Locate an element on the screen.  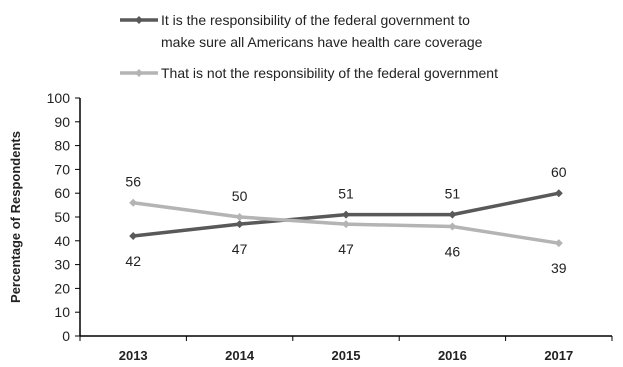
y-tick-label: 20 is located at coordinates (62, 288).